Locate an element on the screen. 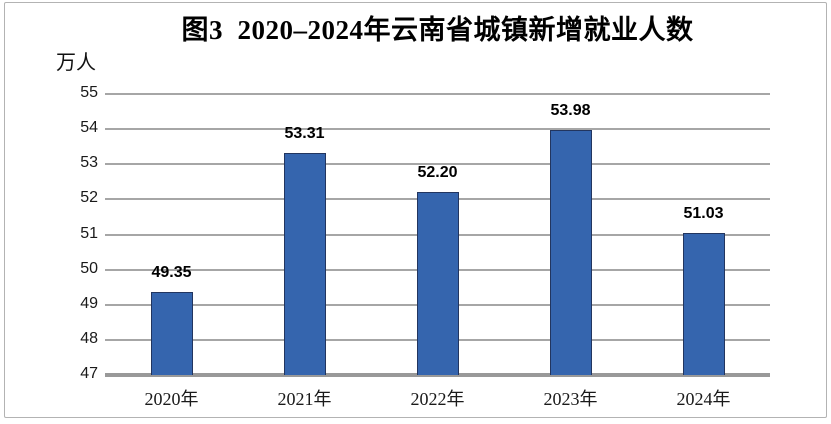 This screenshot has width=831, height=424. y-tick-label: 55 is located at coordinates (89, 92).